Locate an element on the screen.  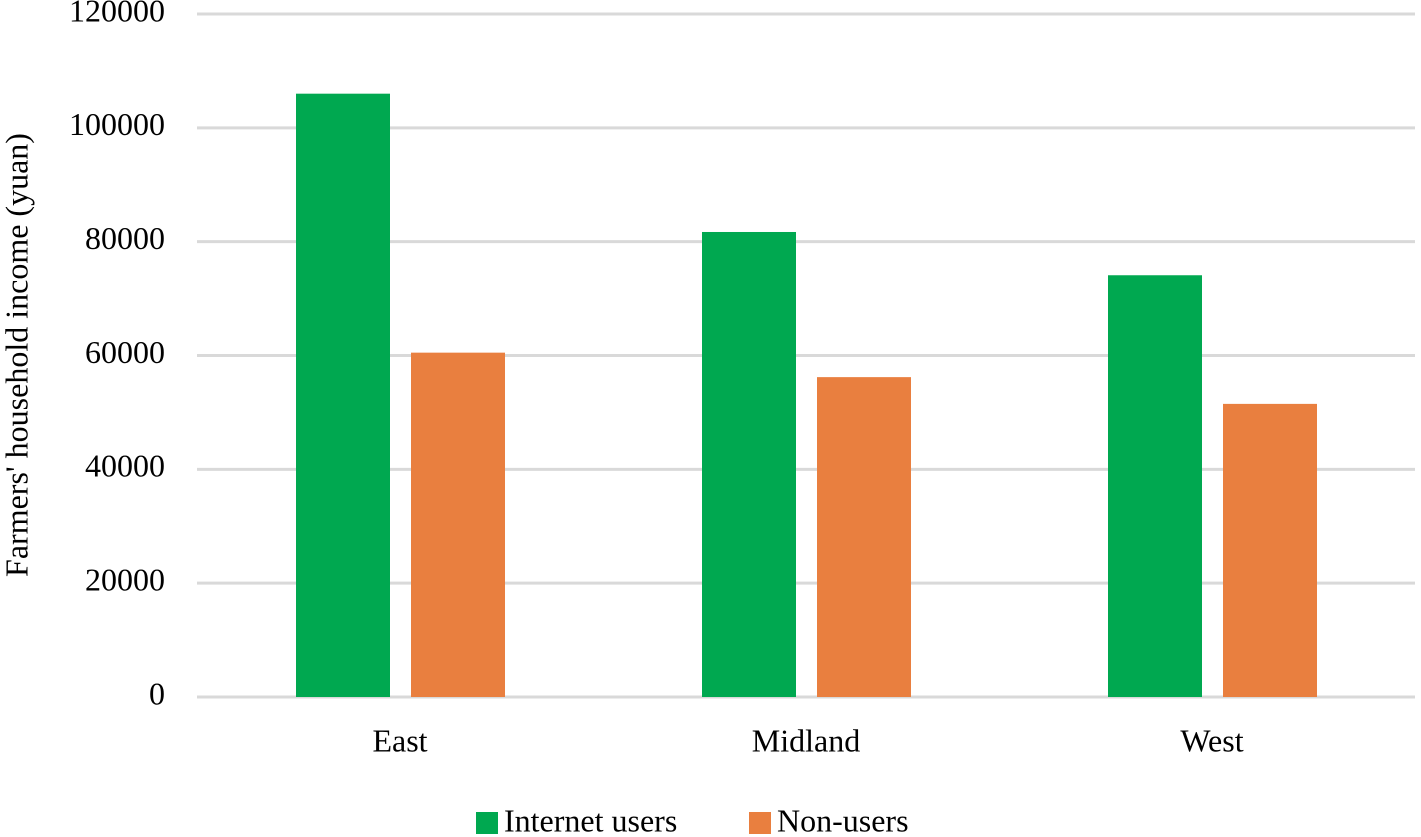
x-tick-label: Midland is located at coordinates (806, 740).